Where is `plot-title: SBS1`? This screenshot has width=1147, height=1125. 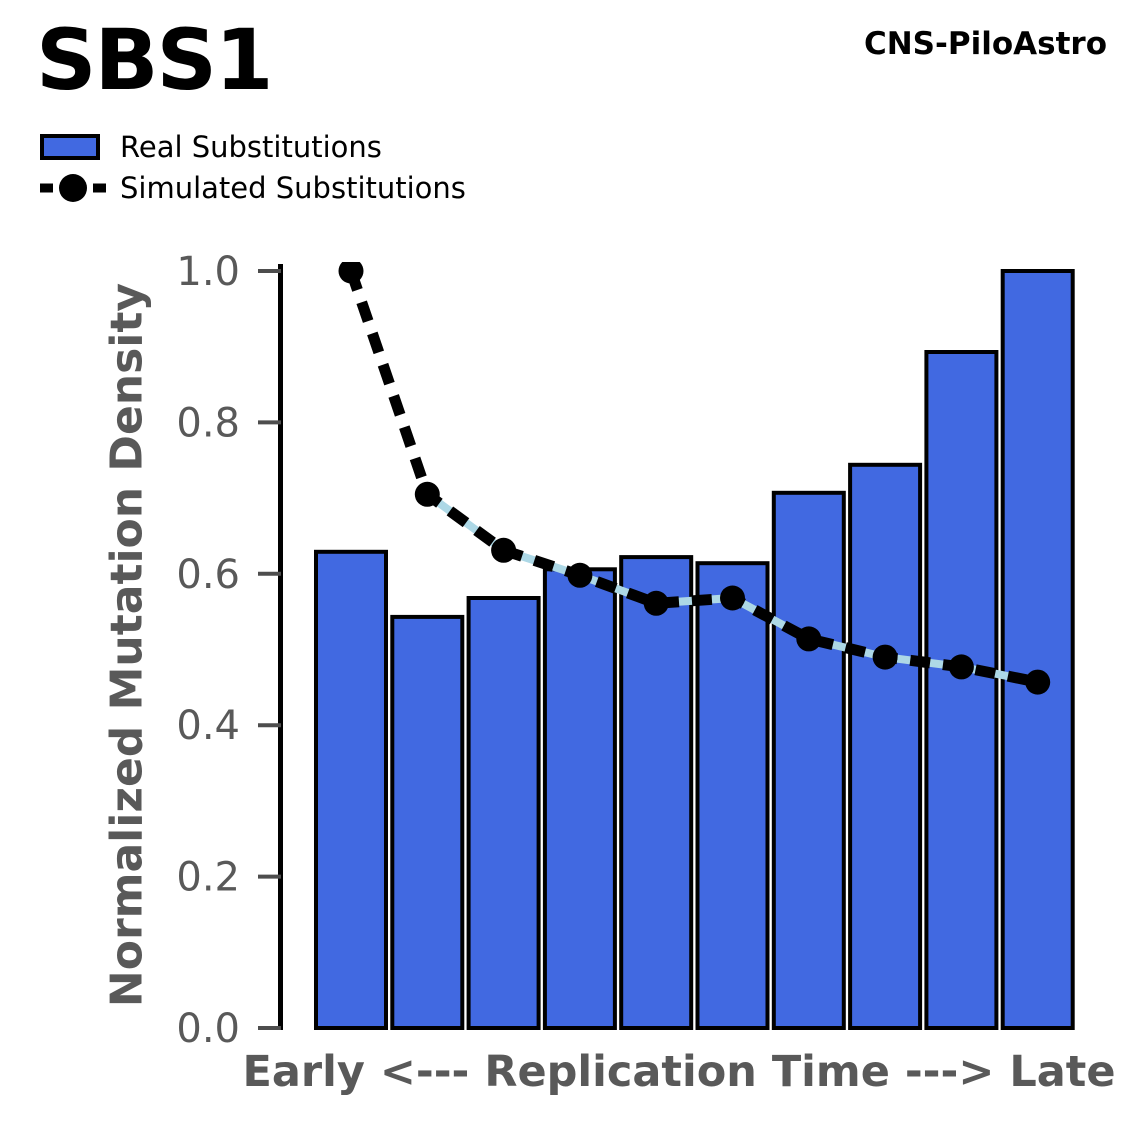
plot-title: SBS1 is located at coordinates (154, 60).